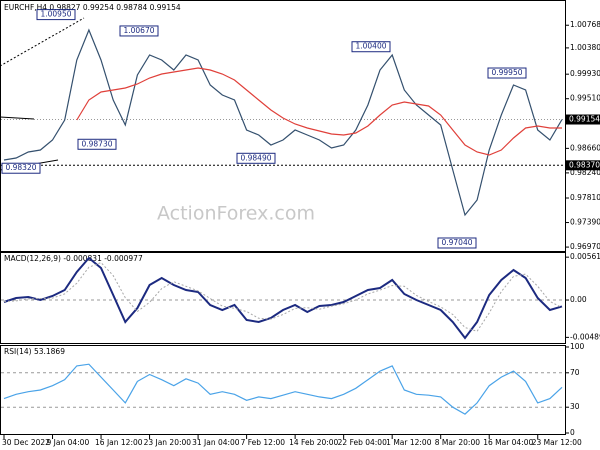  What do you see at coordinates (577, 346) in the screenshot?
I see `y-tick-label: 100` at bounding box center [577, 346].